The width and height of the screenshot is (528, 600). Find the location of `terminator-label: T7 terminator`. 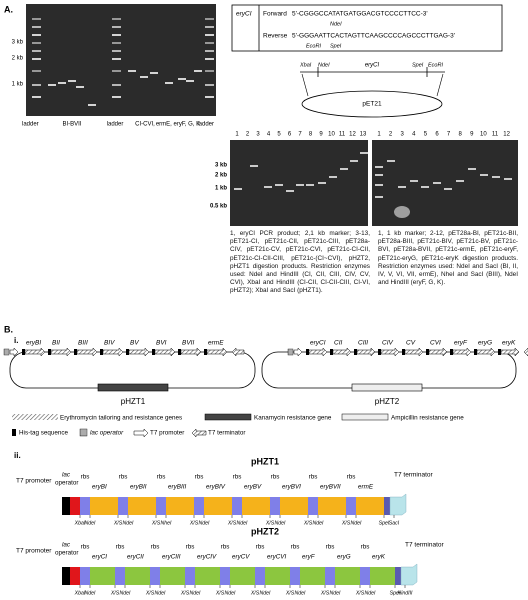

terminator-label: T7 terminator is located at coordinates (413, 475).